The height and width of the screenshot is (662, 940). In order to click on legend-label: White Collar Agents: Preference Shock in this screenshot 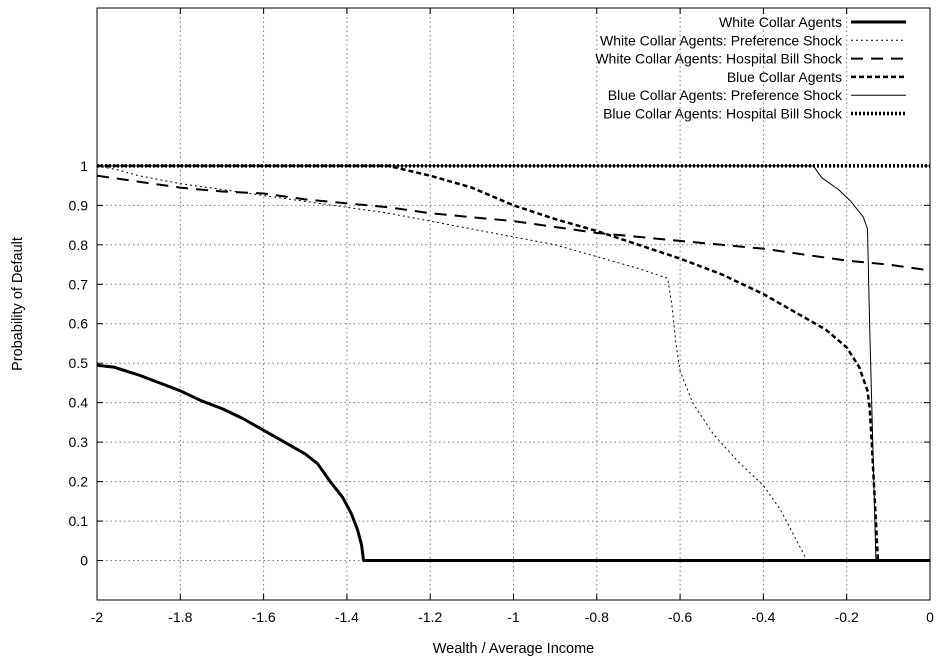, I will do `click(721, 40)`.